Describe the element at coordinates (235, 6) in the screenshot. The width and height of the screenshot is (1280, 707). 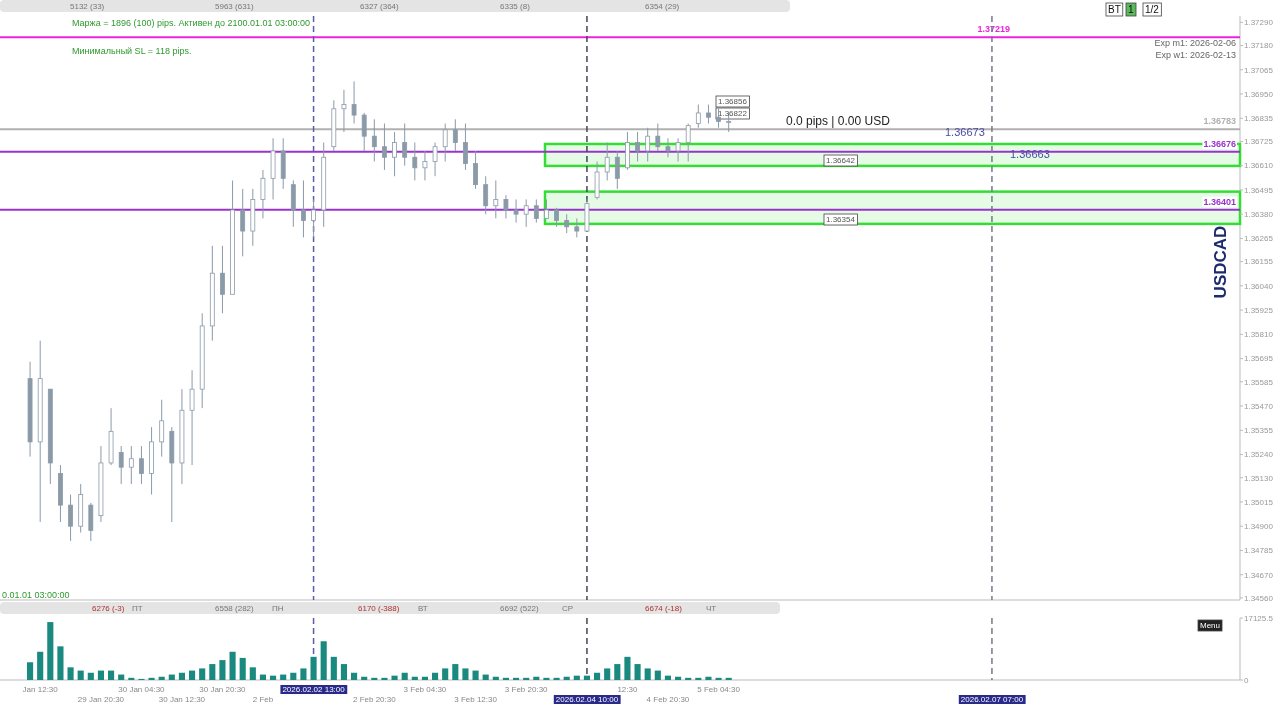
I see `text: 5963 (631)` at that location.